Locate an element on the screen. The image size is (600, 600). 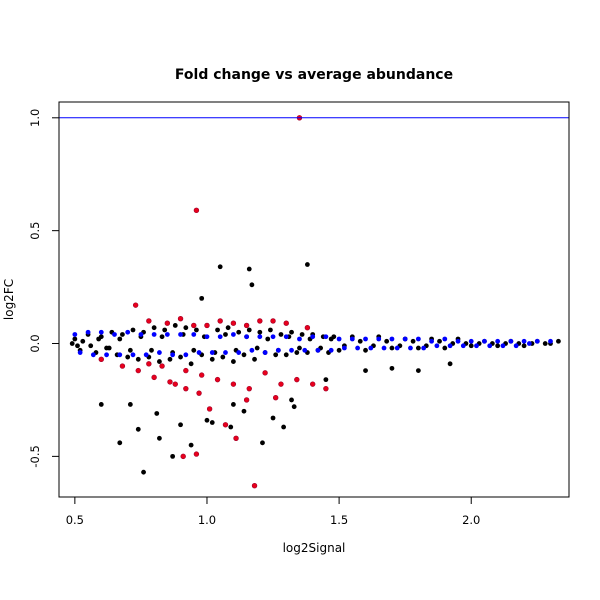
y-tick-label: -0.5 is located at coordinates (35, 456).